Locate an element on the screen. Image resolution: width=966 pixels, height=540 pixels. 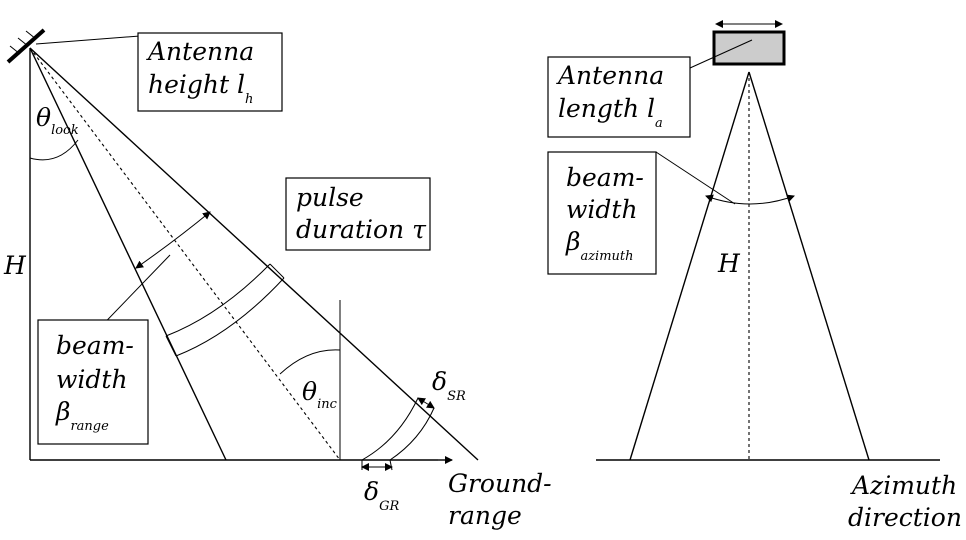
azimuth-beam-right-edge is located at coordinates (809, 266).